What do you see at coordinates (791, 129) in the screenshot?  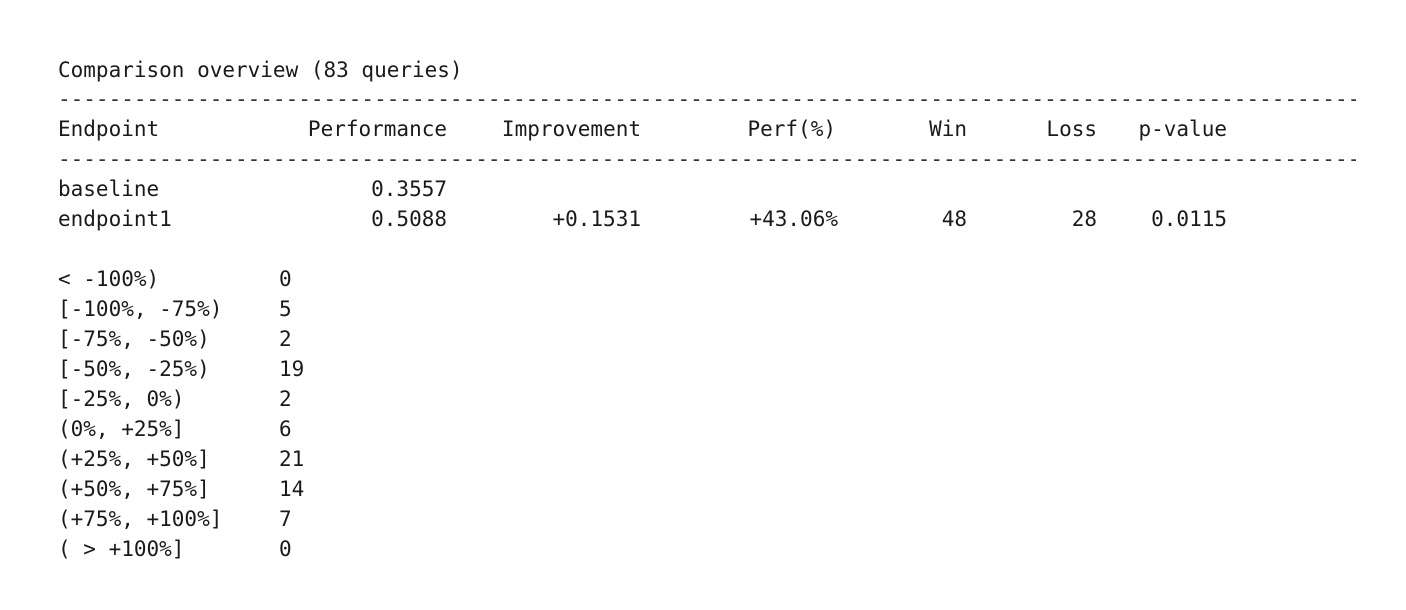 I see `header-perf-pct: Perf(%)` at bounding box center [791, 129].